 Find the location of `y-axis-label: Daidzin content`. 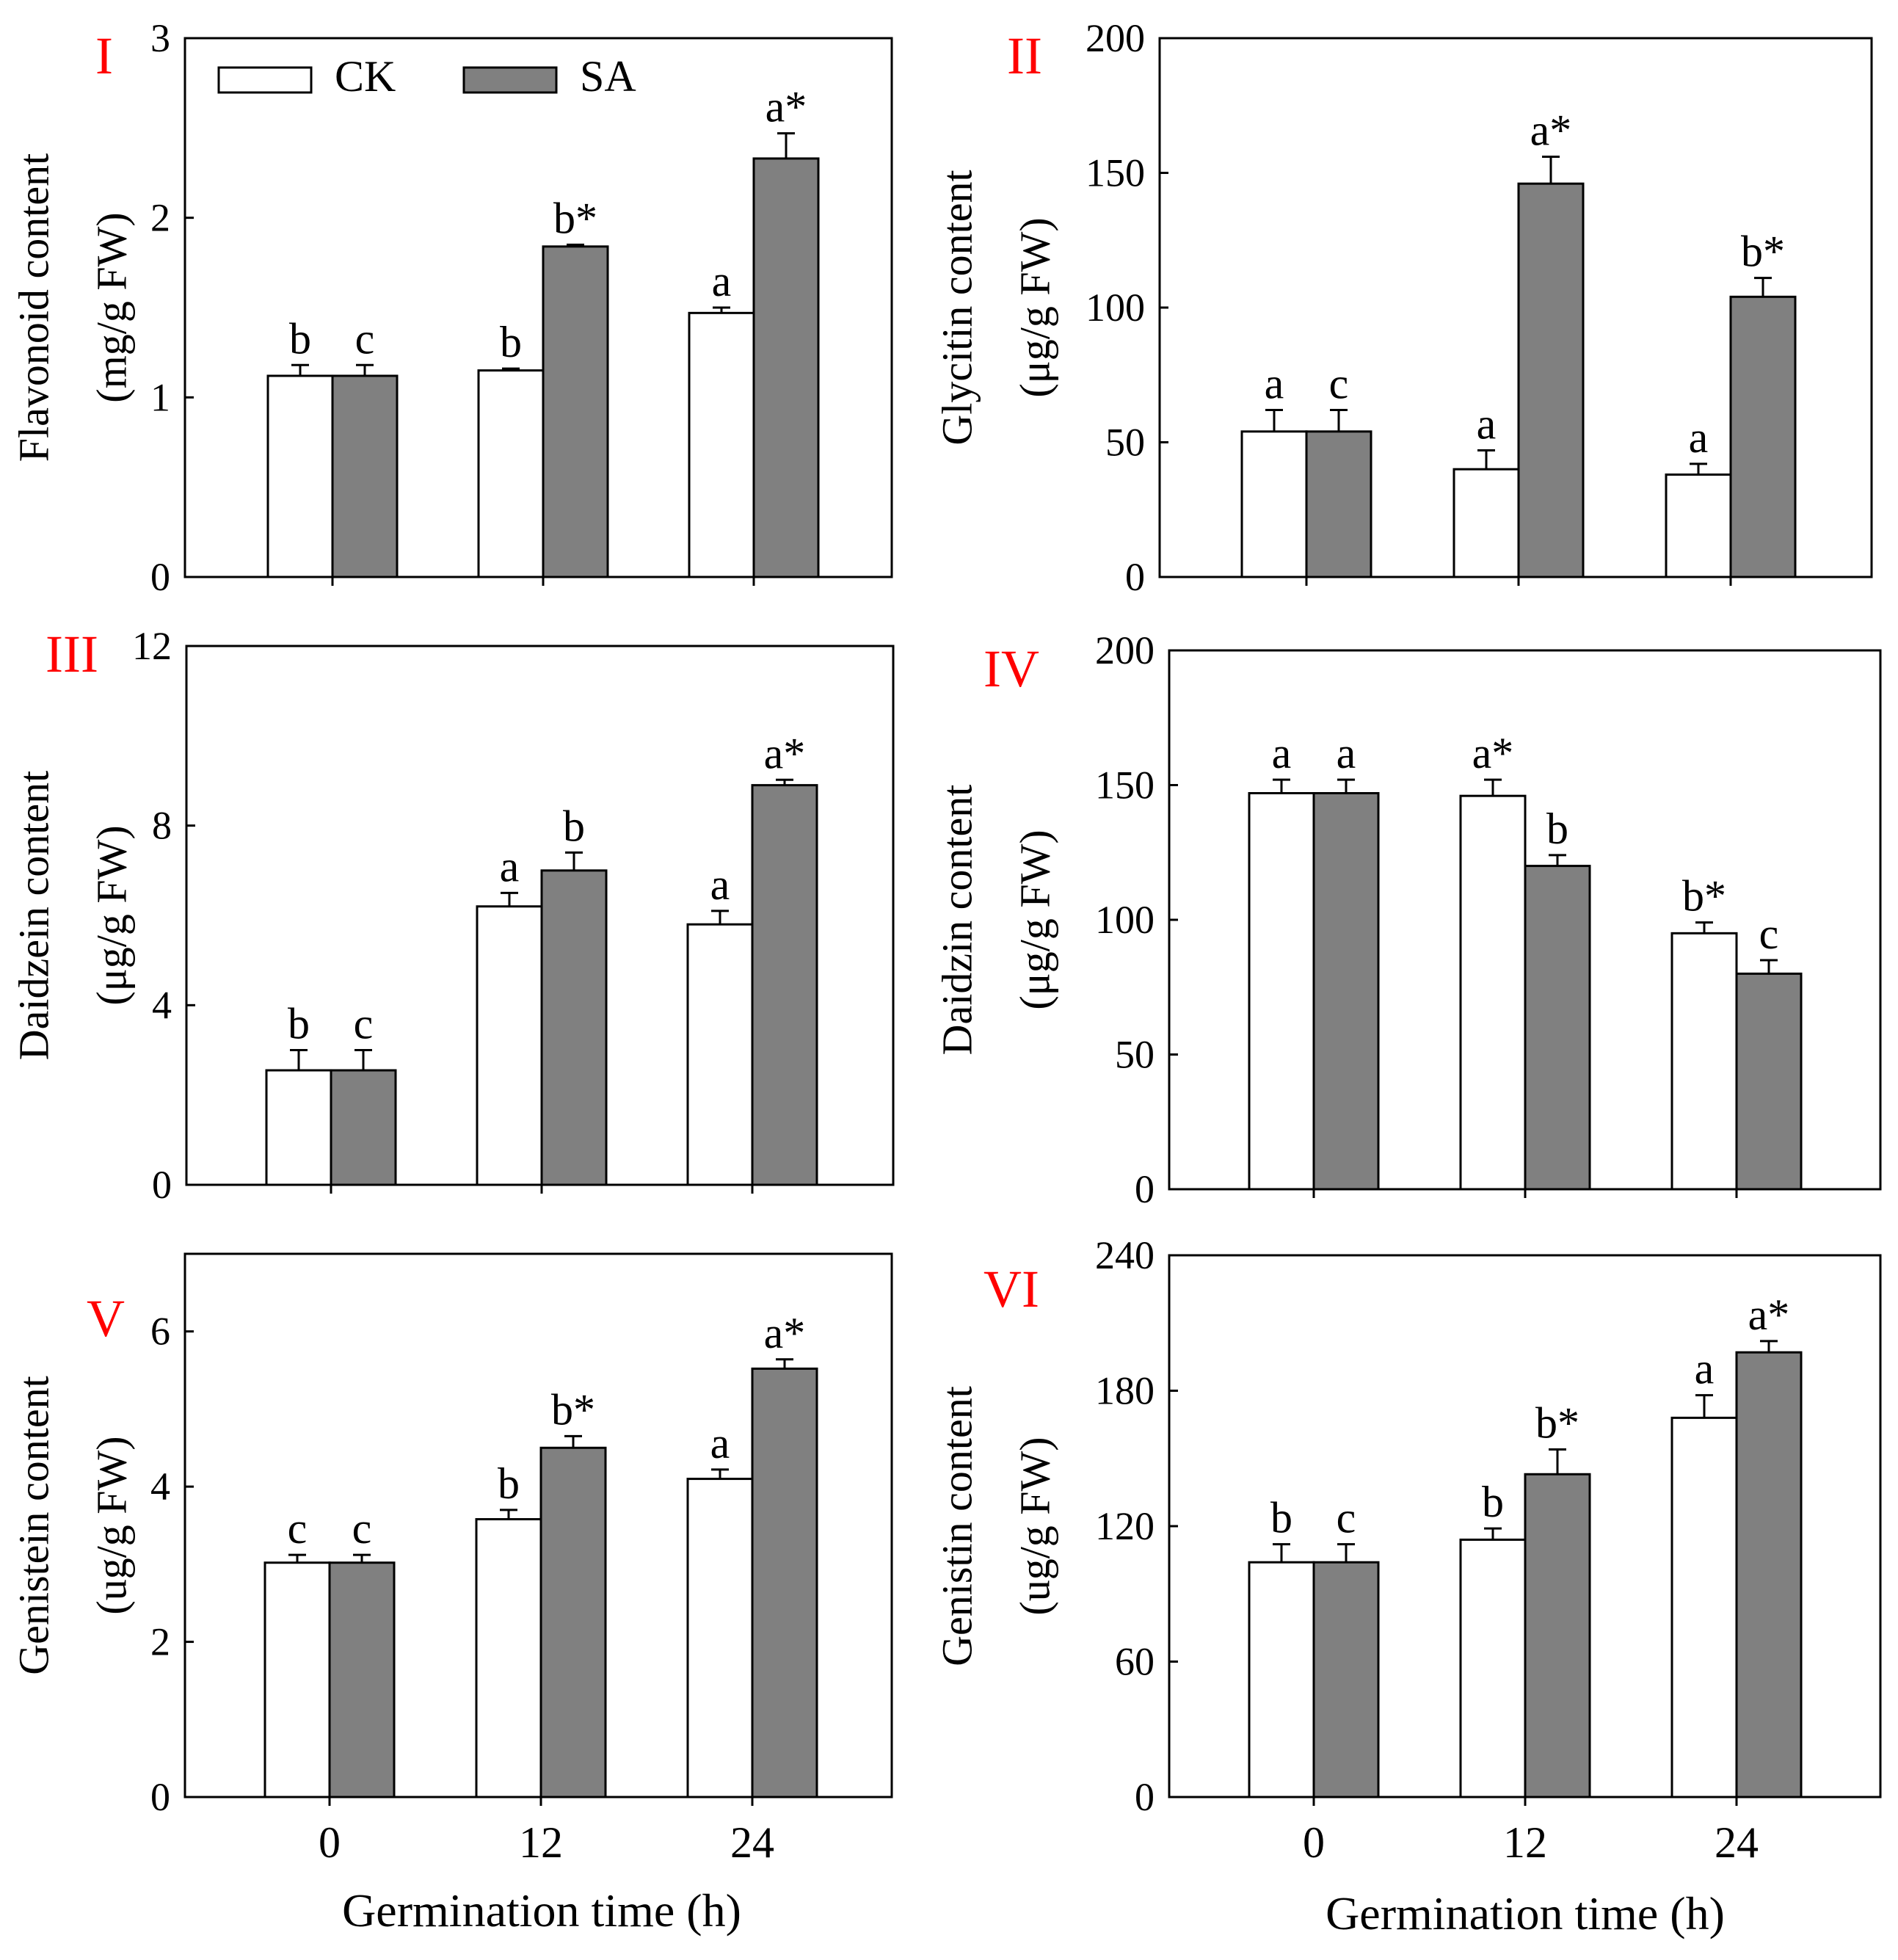

y-axis-label: Daidzin content is located at coordinates (957, 921).